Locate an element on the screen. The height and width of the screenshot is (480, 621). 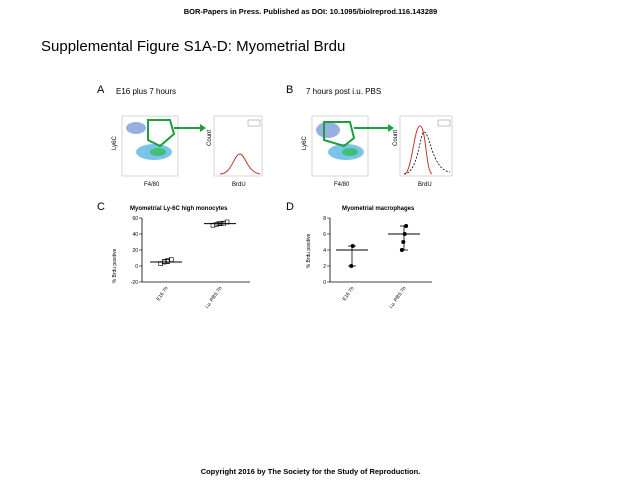
panel-a-letter: A is located at coordinates (101, 90).